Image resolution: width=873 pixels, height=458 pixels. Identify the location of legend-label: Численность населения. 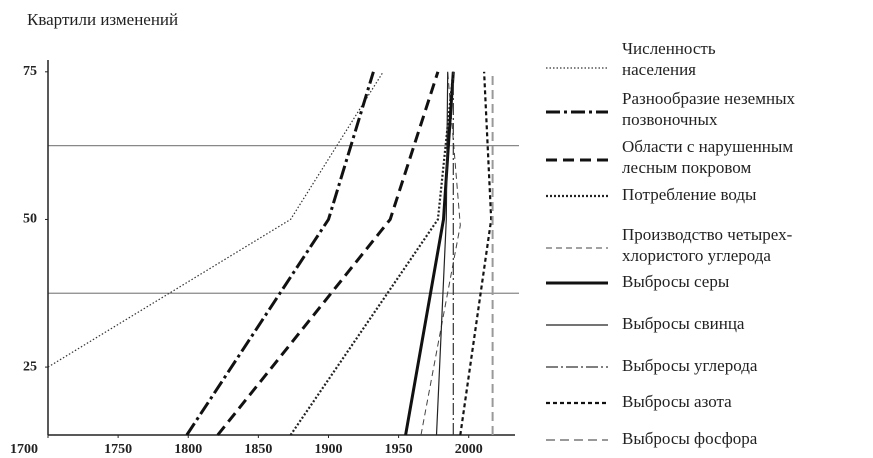
(669, 59).